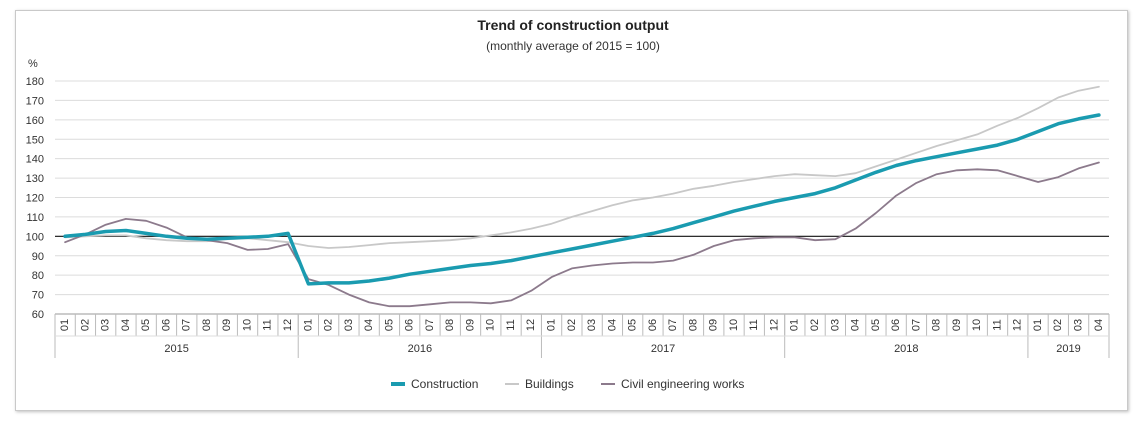  What do you see at coordinates (35, 140) in the screenshot?
I see `y-tick-label: 150` at bounding box center [35, 140].